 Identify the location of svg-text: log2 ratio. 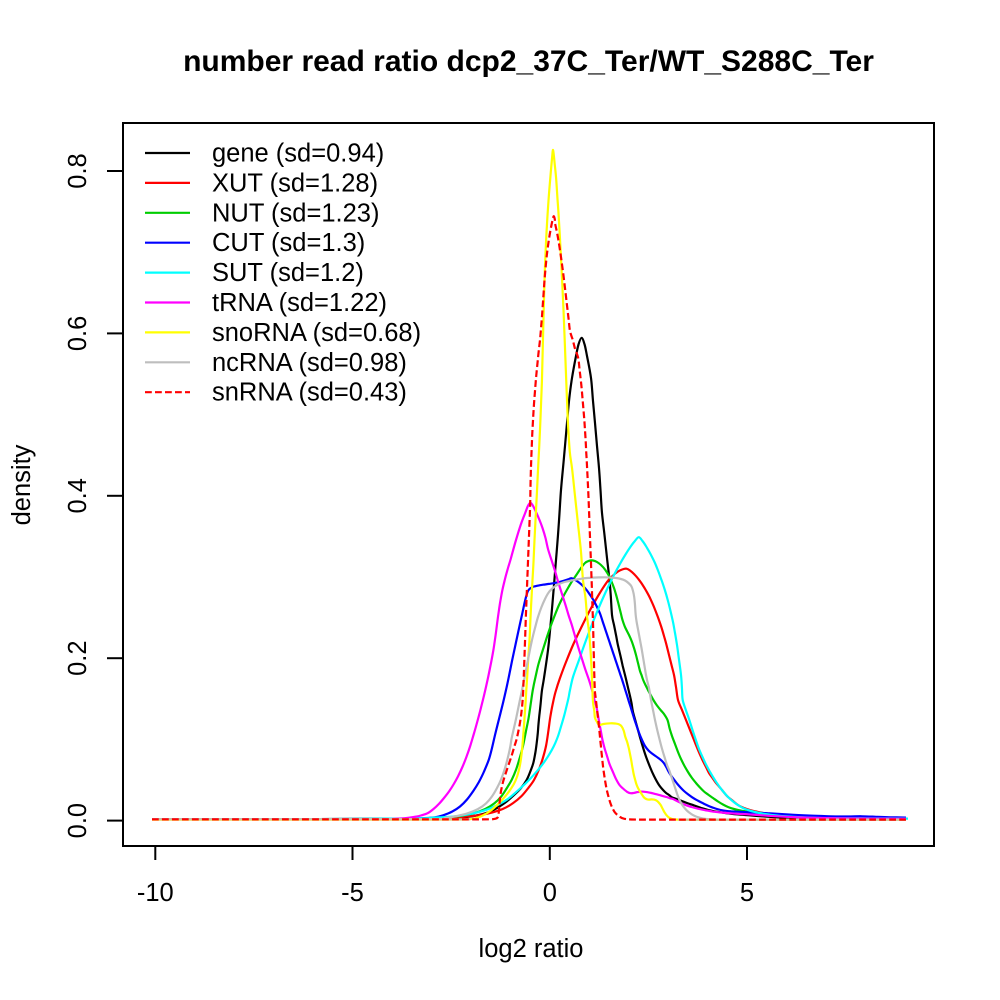
(531, 949).